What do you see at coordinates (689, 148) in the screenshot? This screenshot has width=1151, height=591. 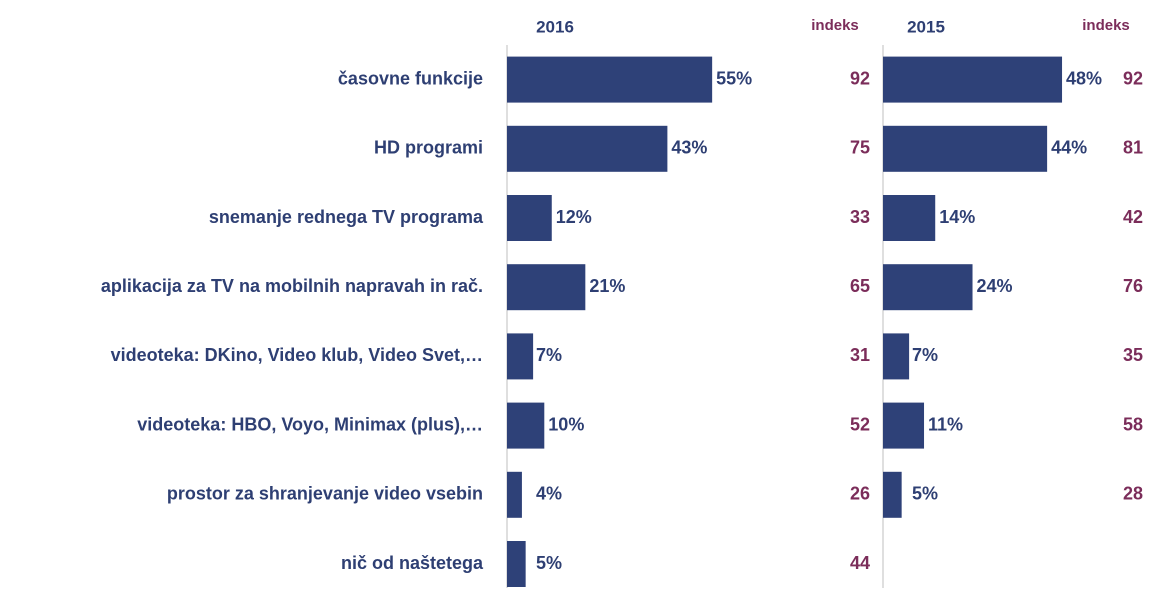 I see `value-label: 43%` at bounding box center [689, 148].